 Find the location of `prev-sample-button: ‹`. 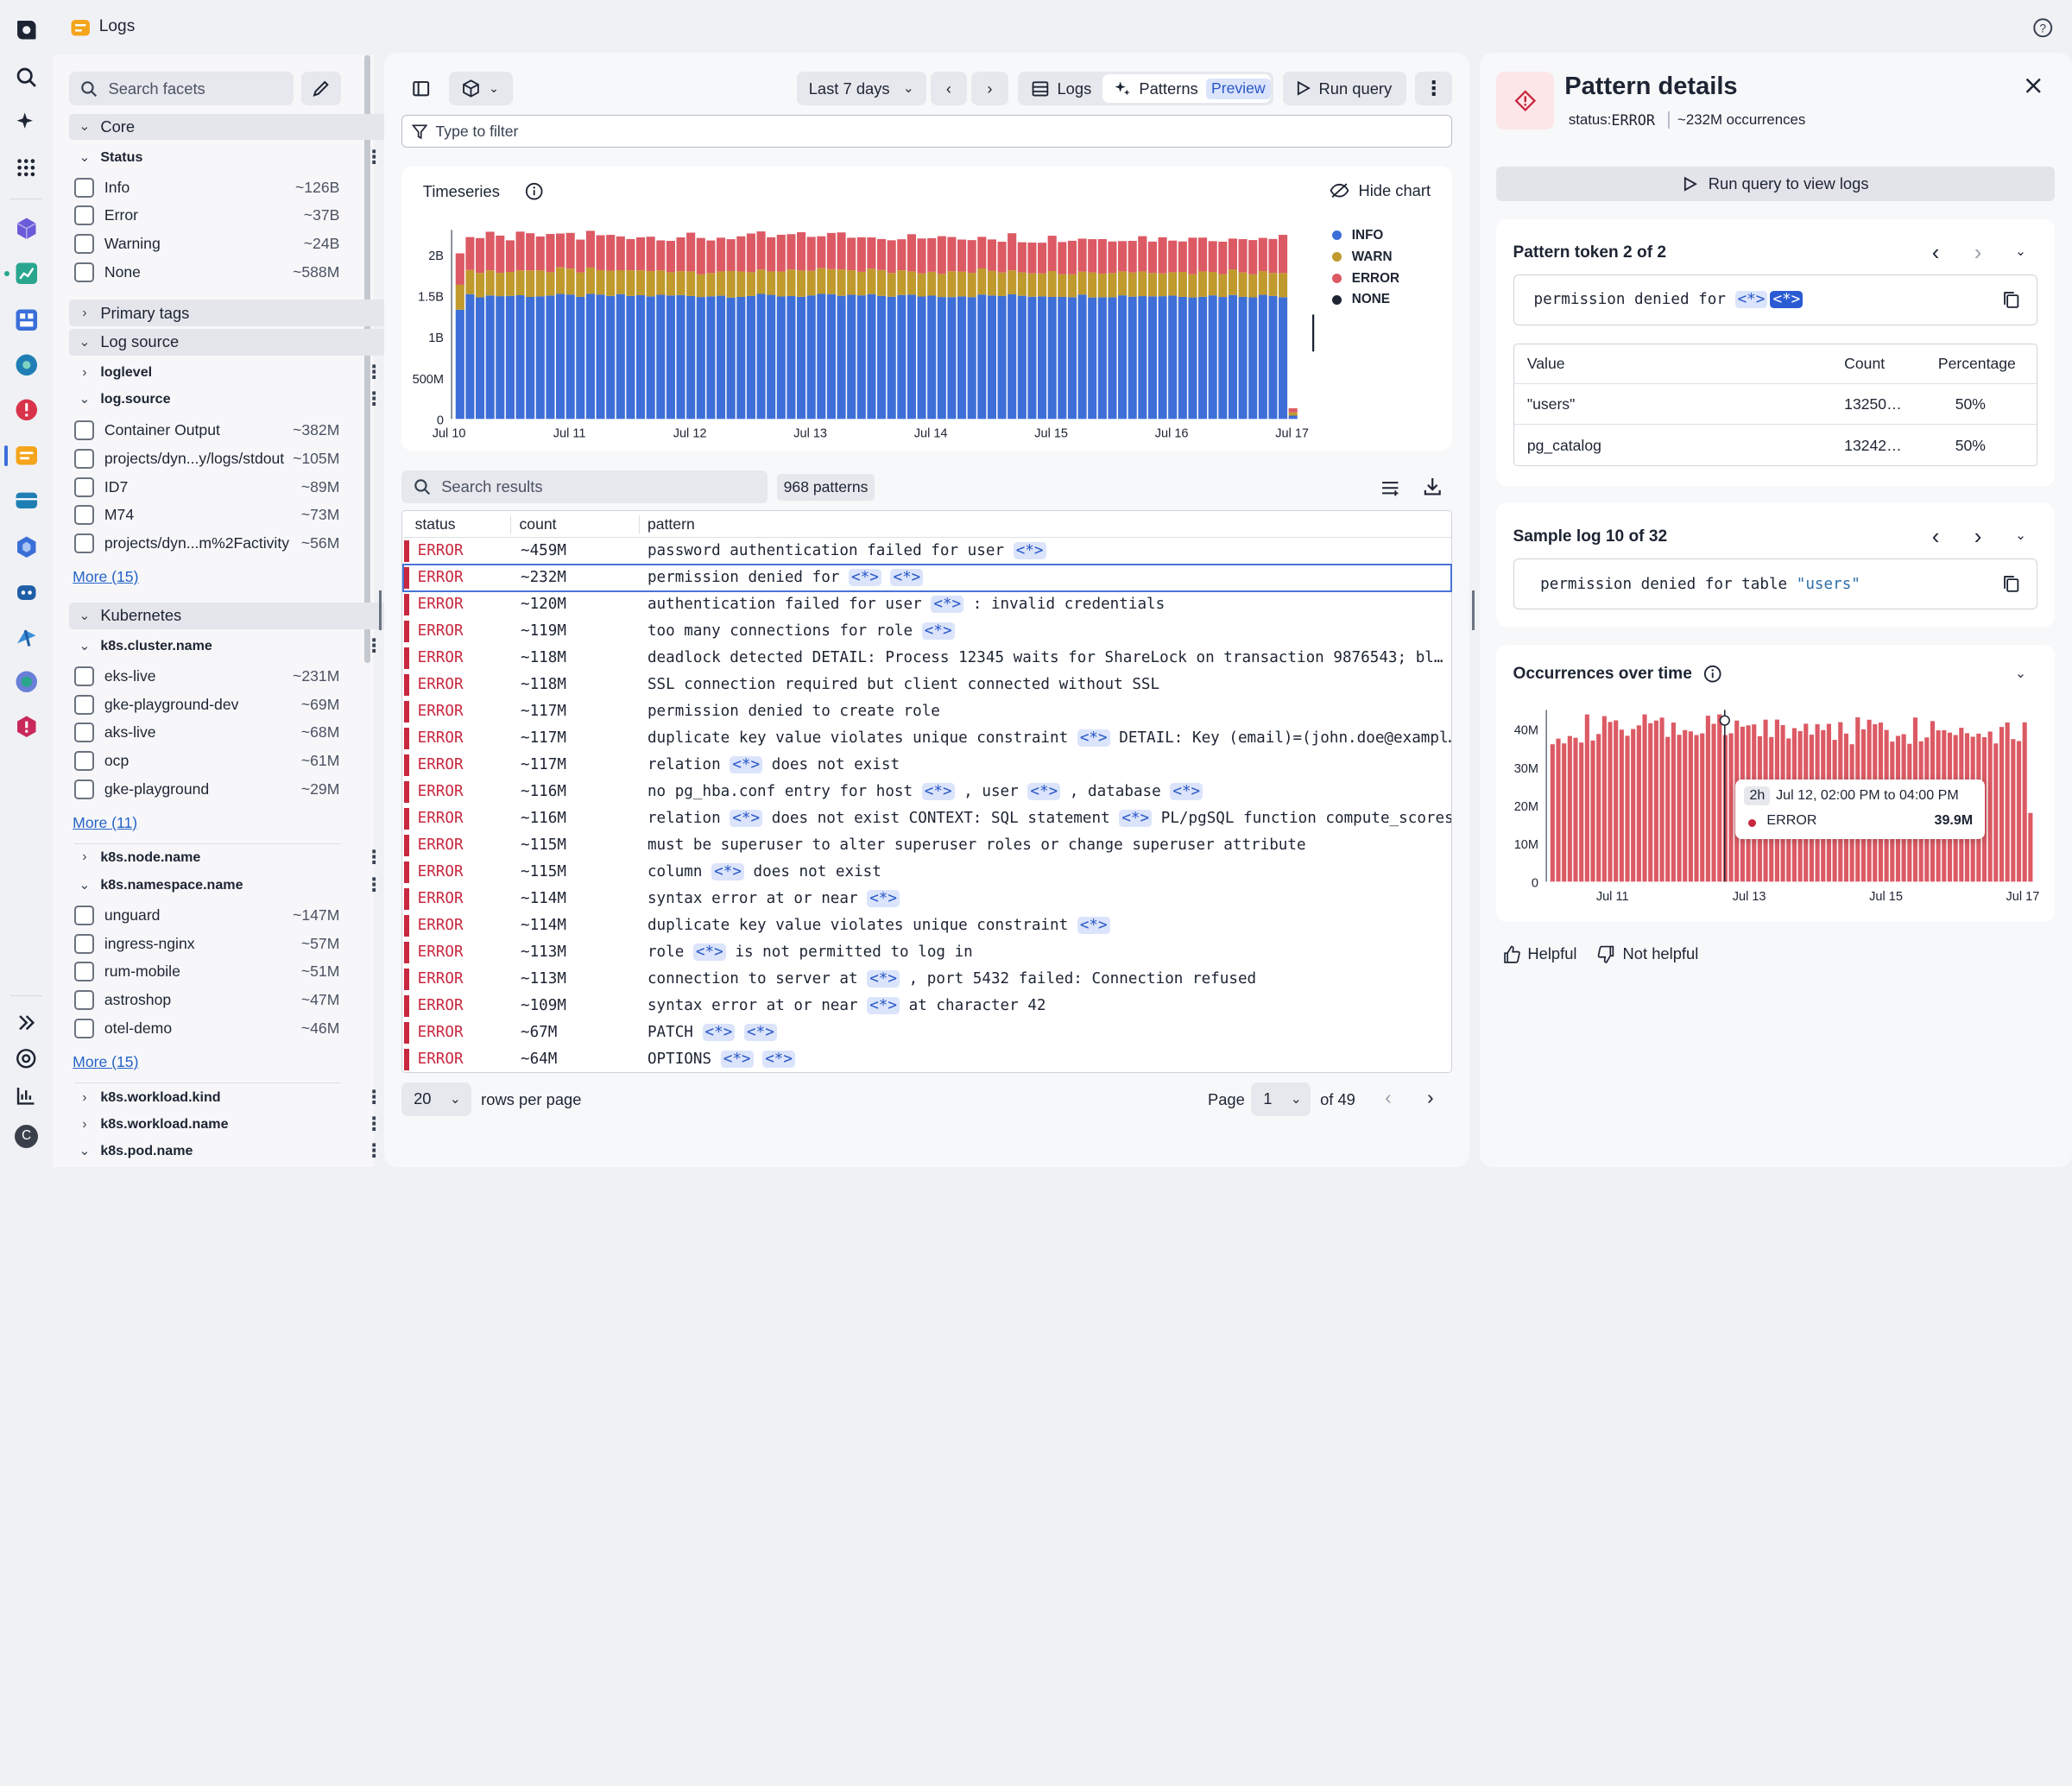

prev-sample-button: ‹ is located at coordinates (1935, 536).